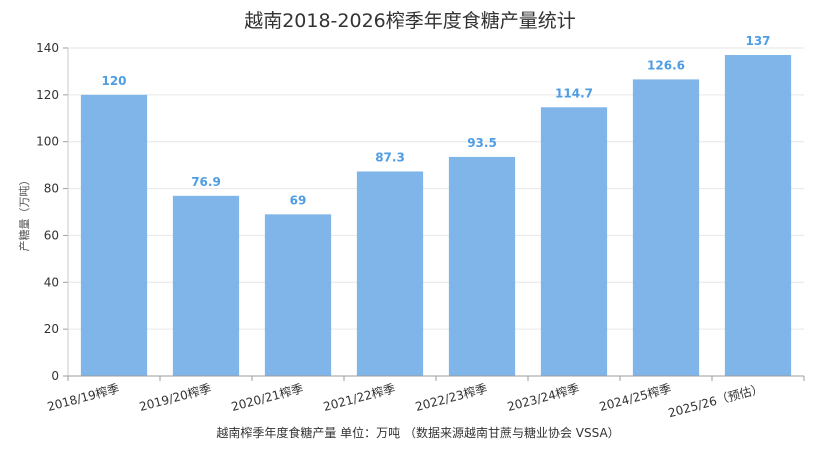 The width and height of the screenshot is (820, 455). I want to click on y-tick-labels: 0 20 40 60 80 100 120 140, so click(47, 212).